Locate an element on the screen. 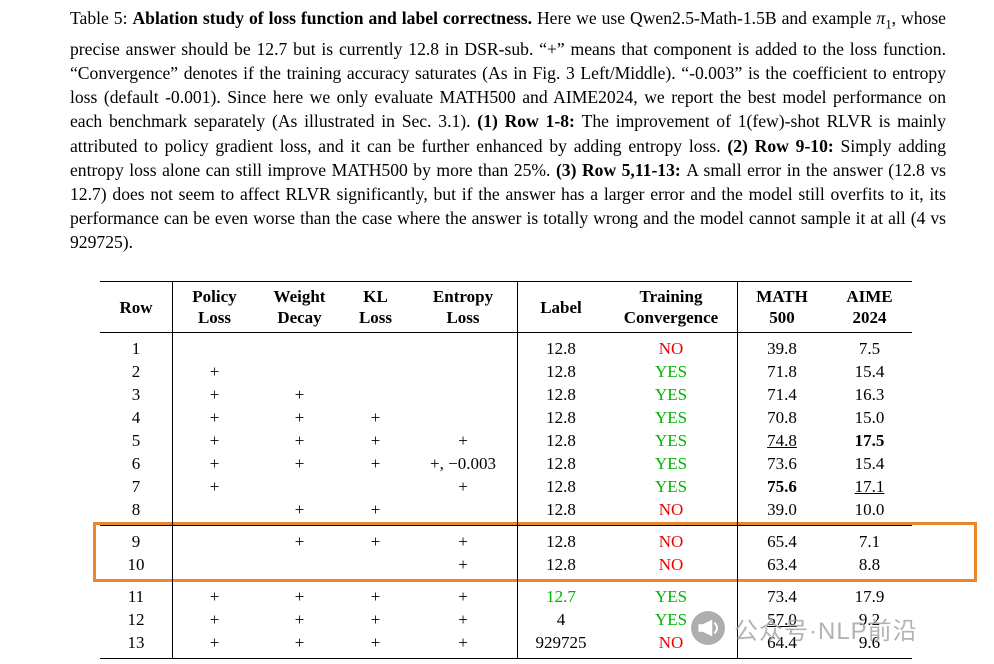  column-header: Weight Decay is located at coordinates (299, 307).